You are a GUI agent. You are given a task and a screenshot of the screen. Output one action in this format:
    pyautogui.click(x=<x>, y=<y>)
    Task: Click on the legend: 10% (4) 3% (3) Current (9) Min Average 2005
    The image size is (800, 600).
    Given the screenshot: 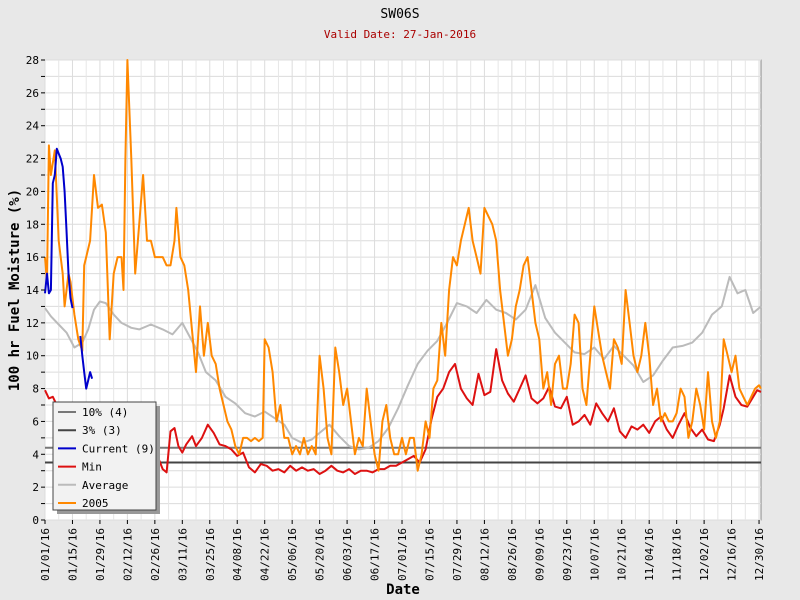 What is the action you would take?
    pyautogui.click(x=106, y=457)
    